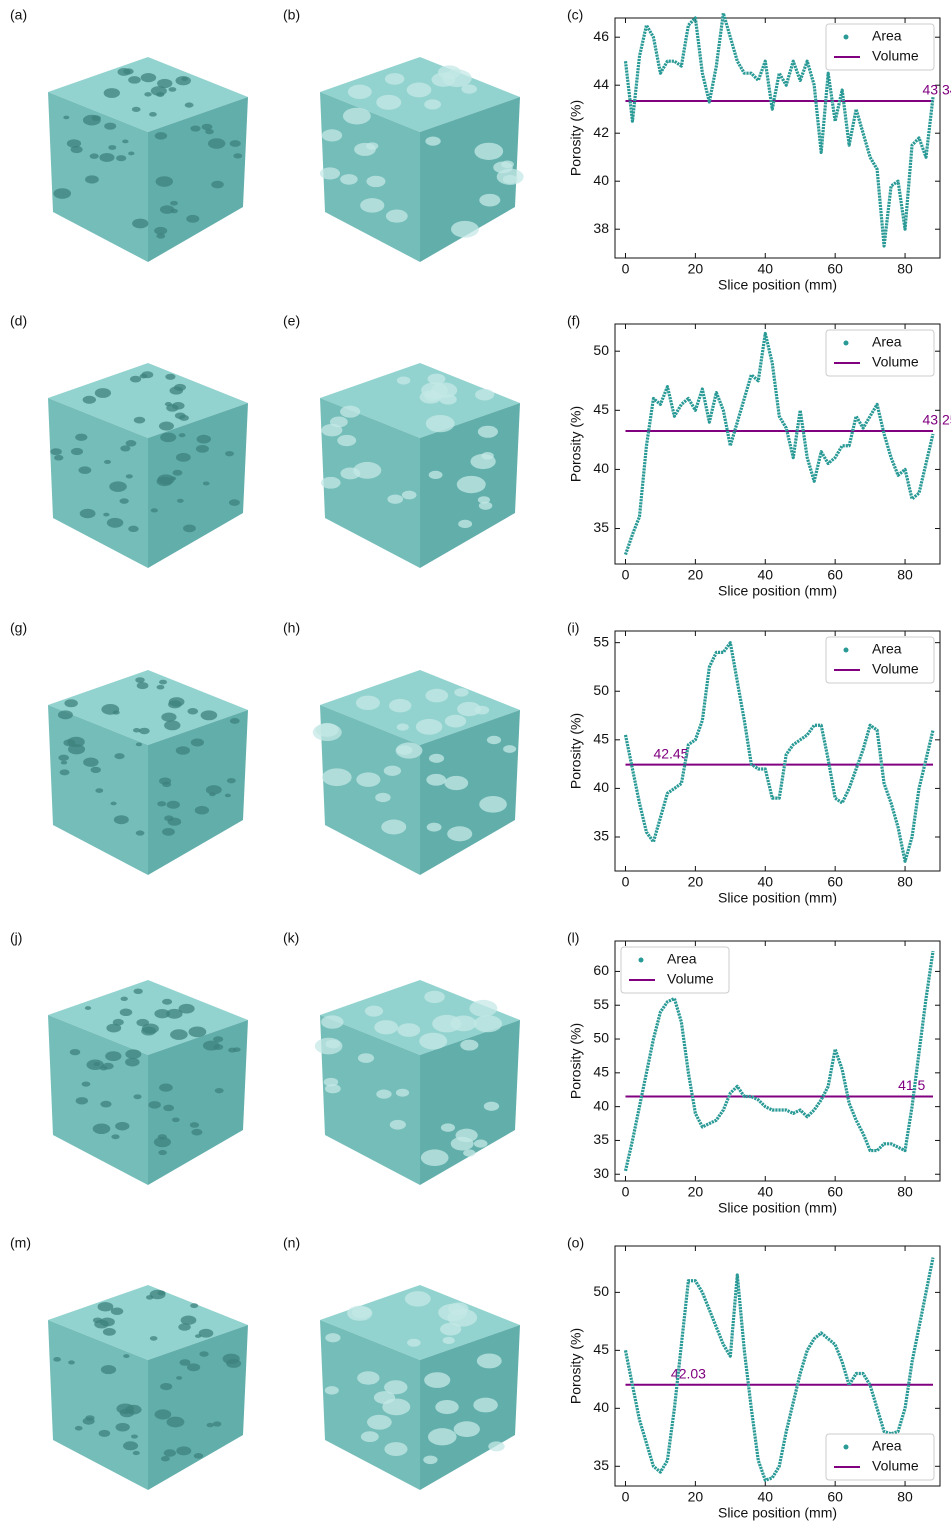  I want to click on panel-label: (h), so click(291, 628).